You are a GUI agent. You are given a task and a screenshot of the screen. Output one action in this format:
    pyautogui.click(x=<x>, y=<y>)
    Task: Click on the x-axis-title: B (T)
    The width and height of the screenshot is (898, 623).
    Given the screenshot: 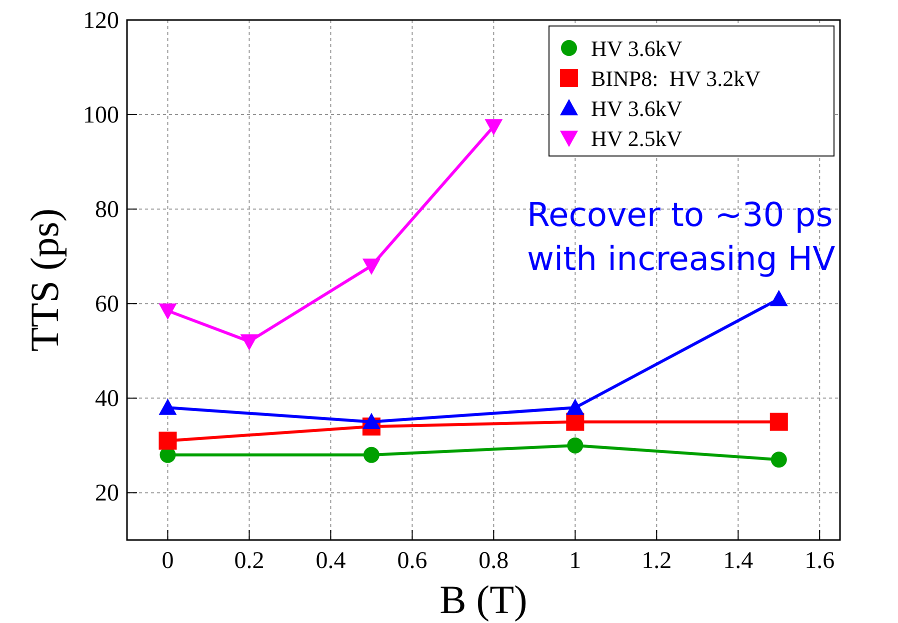 What is the action you would take?
    pyautogui.click(x=484, y=599)
    